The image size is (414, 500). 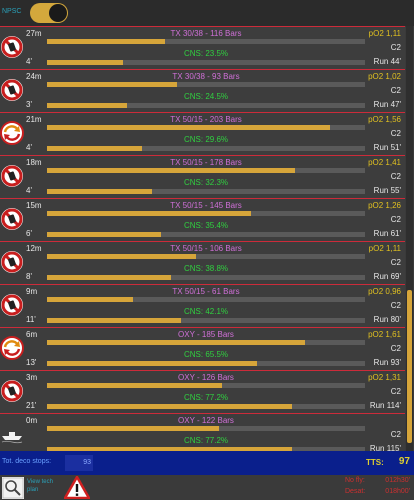 What do you see at coordinates (409, 239) in the screenshot?
I see `scrollbar` at bounding box center [409, 239].